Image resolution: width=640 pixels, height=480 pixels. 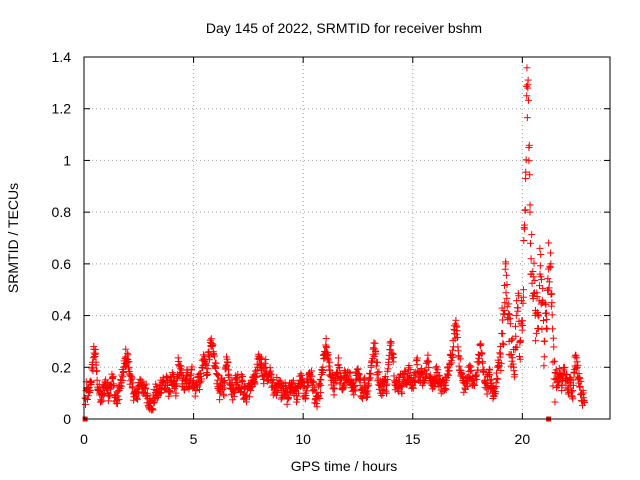 What do you see at coordinates (194, 439) in the screenshot?
I see `x-tick-label: 5` at bounding box center [194, 439].